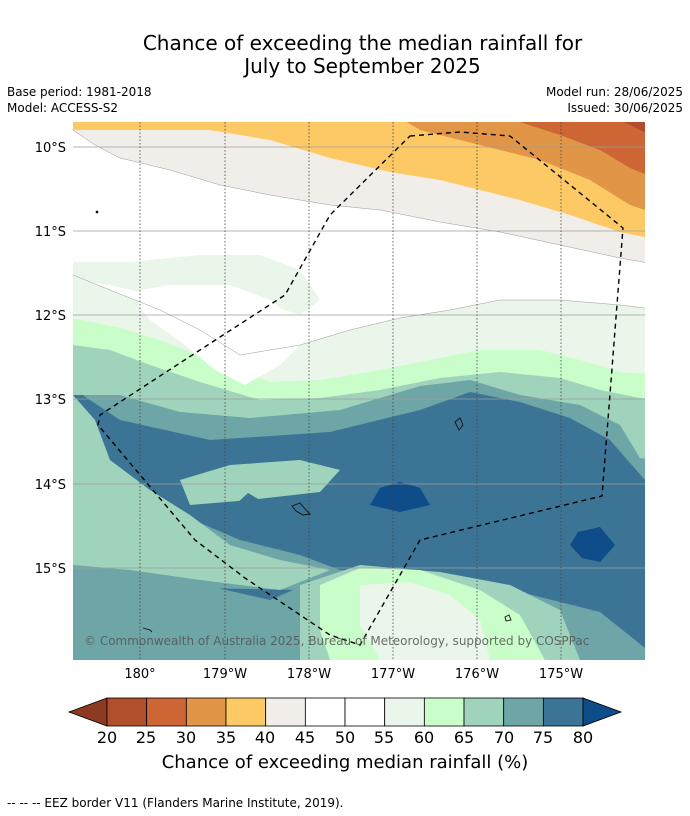 Image resolution: width=690 pixels, height=816 pixels. Describe the element at coordinates (50, 359) in the screenshot. I see `lat-labels: 10°S 11°S 12°S 13°S 14°S 15°S` at that location.